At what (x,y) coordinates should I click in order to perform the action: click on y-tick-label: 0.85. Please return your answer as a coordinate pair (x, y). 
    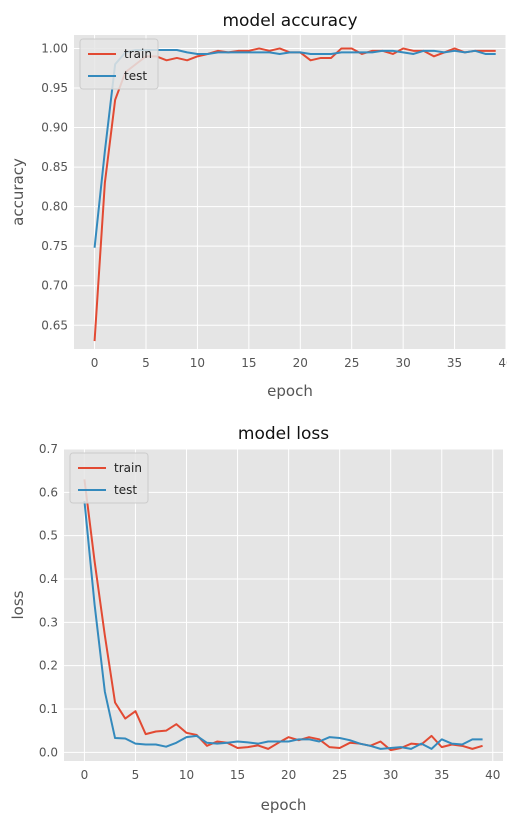
    Looking at the image, I should click on (54, 167).